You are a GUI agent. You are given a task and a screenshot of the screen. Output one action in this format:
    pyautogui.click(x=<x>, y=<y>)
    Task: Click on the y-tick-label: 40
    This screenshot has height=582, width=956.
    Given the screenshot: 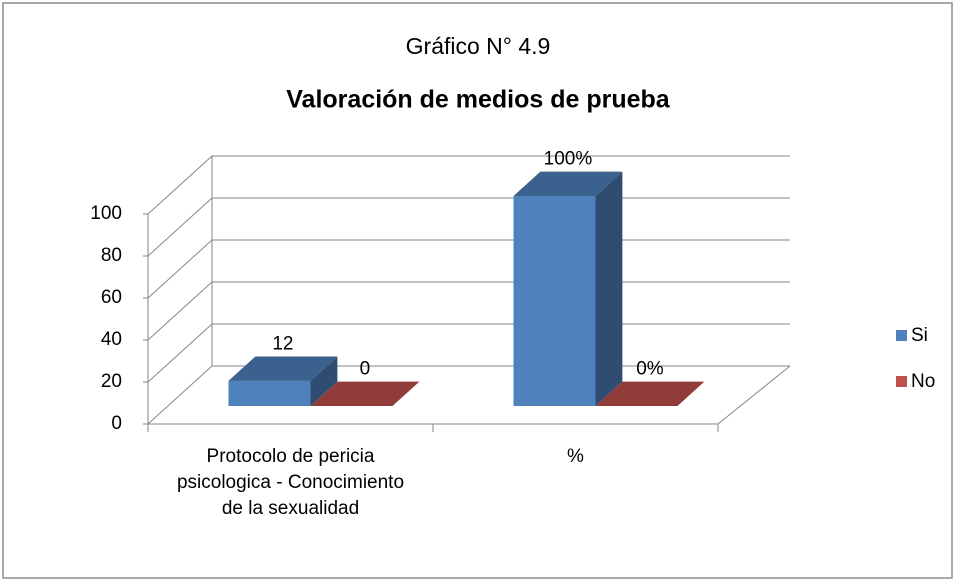 What is the action you would take?
    pyautogui.click(x=111, y=339)
    